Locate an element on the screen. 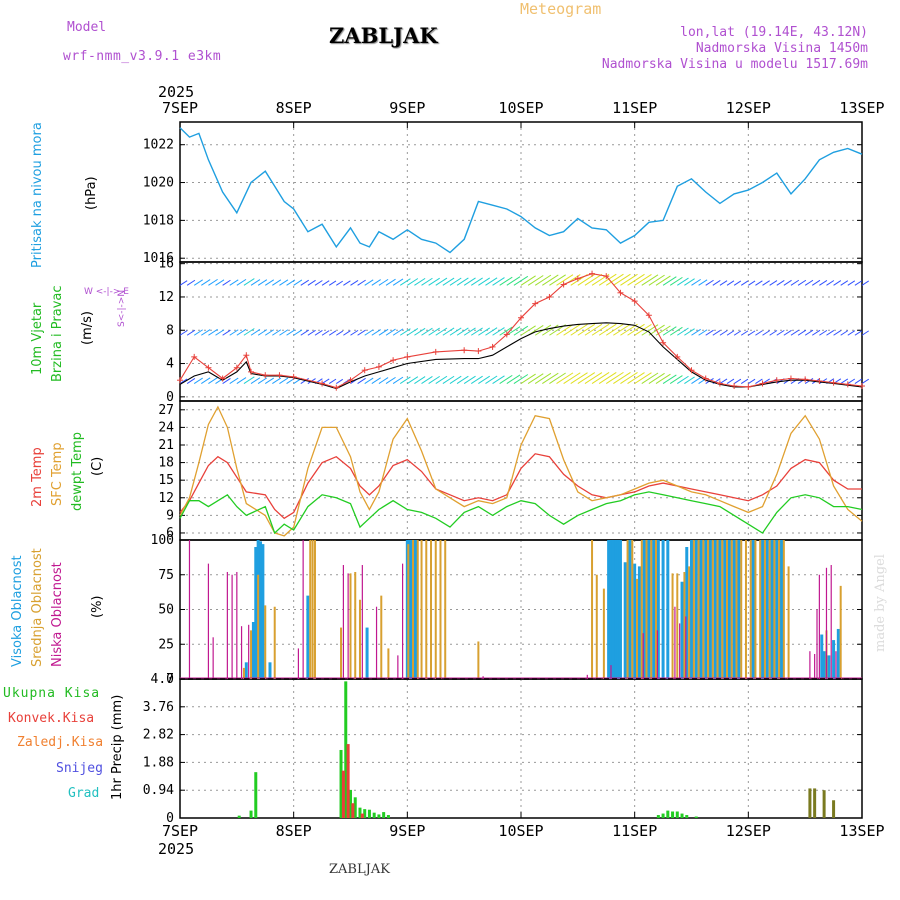 Image resolution: width=900 pixels, height=900 pixels. y-tick-label: 1016 is located at coordinates (158, 258).